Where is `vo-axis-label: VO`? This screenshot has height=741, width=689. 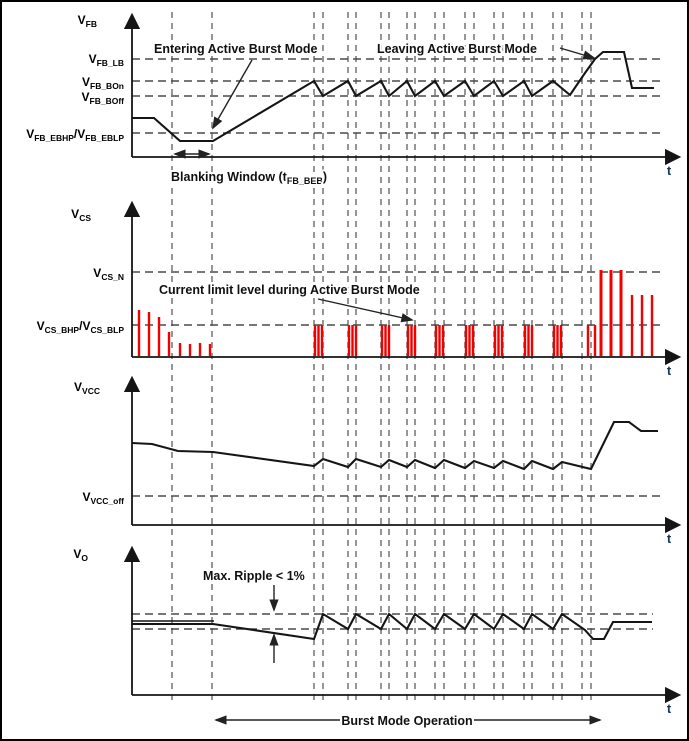 vo-axis-label: VO is located at coordinates (80, 555).